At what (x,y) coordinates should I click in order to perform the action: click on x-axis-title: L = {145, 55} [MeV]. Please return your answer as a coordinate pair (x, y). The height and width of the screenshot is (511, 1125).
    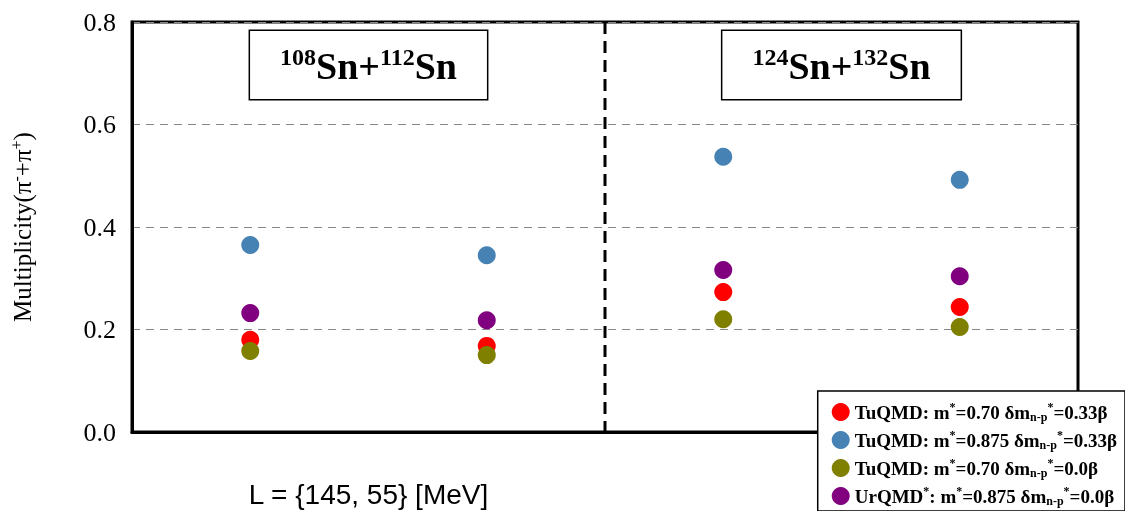
    Looking at the image, I should click on (368, 494).